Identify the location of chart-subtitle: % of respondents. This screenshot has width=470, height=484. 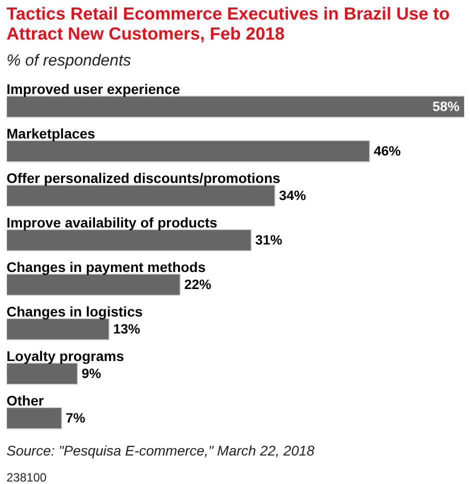
(69, 61).